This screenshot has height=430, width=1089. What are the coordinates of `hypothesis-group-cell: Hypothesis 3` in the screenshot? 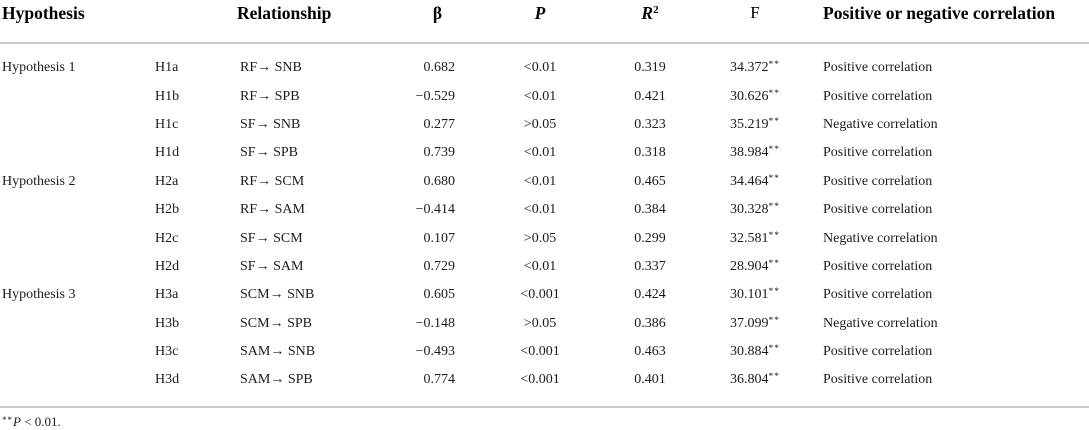 It's located at (39, 295).